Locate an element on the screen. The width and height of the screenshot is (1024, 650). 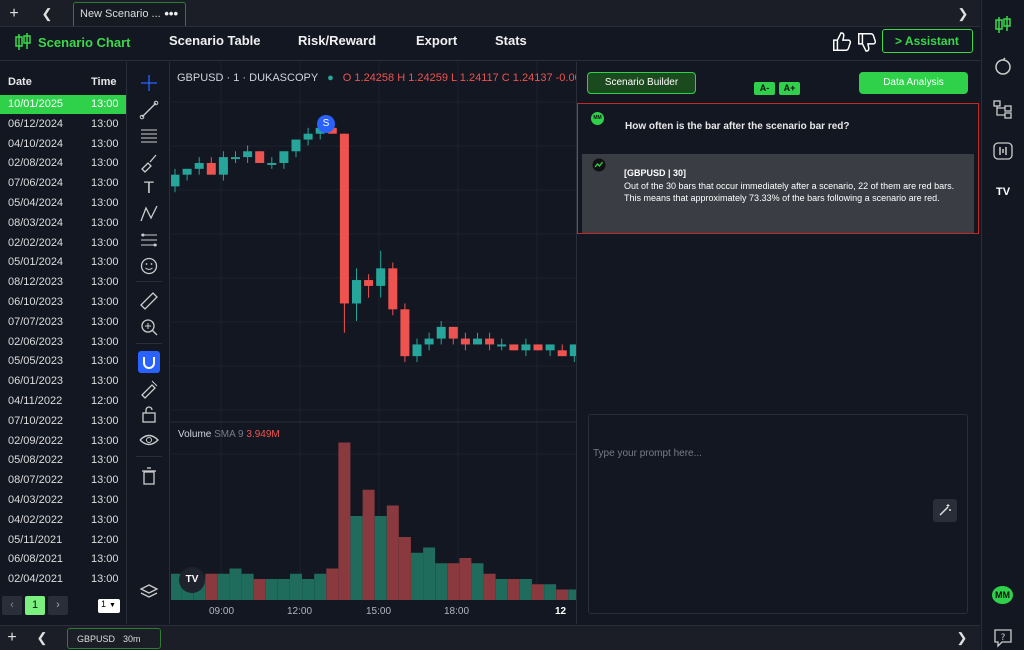
stay-drawing-icon is located at coordinates (149, 388).